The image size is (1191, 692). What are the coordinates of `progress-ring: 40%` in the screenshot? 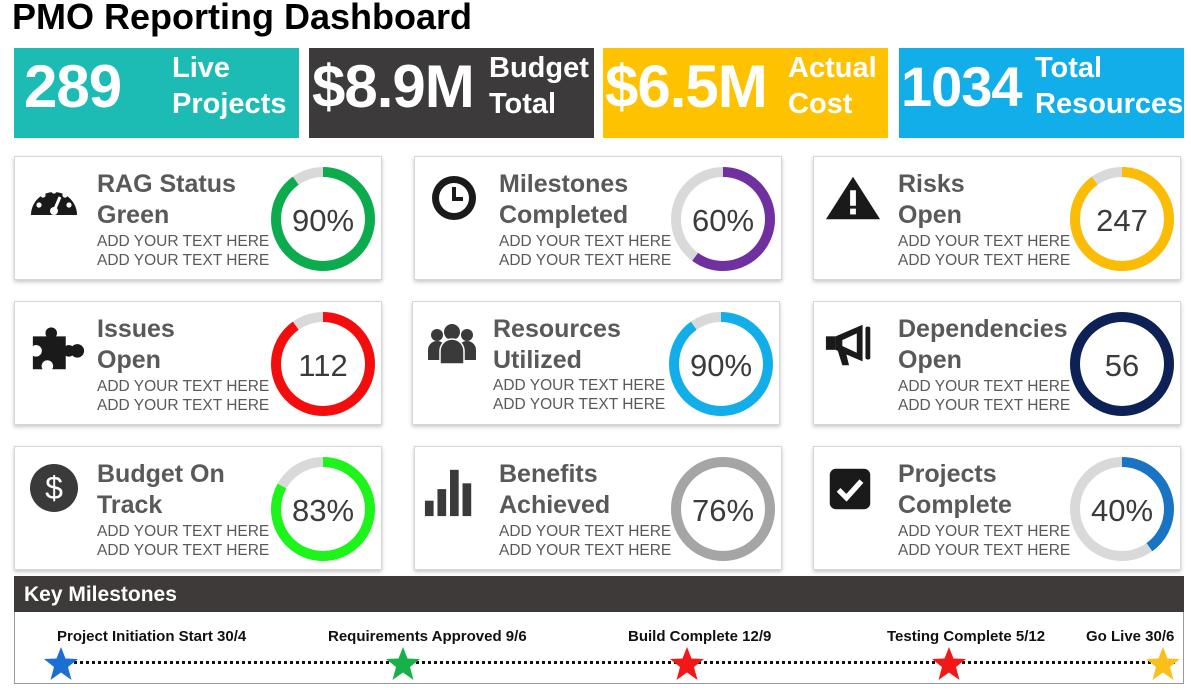 It's located at (1122, 509).